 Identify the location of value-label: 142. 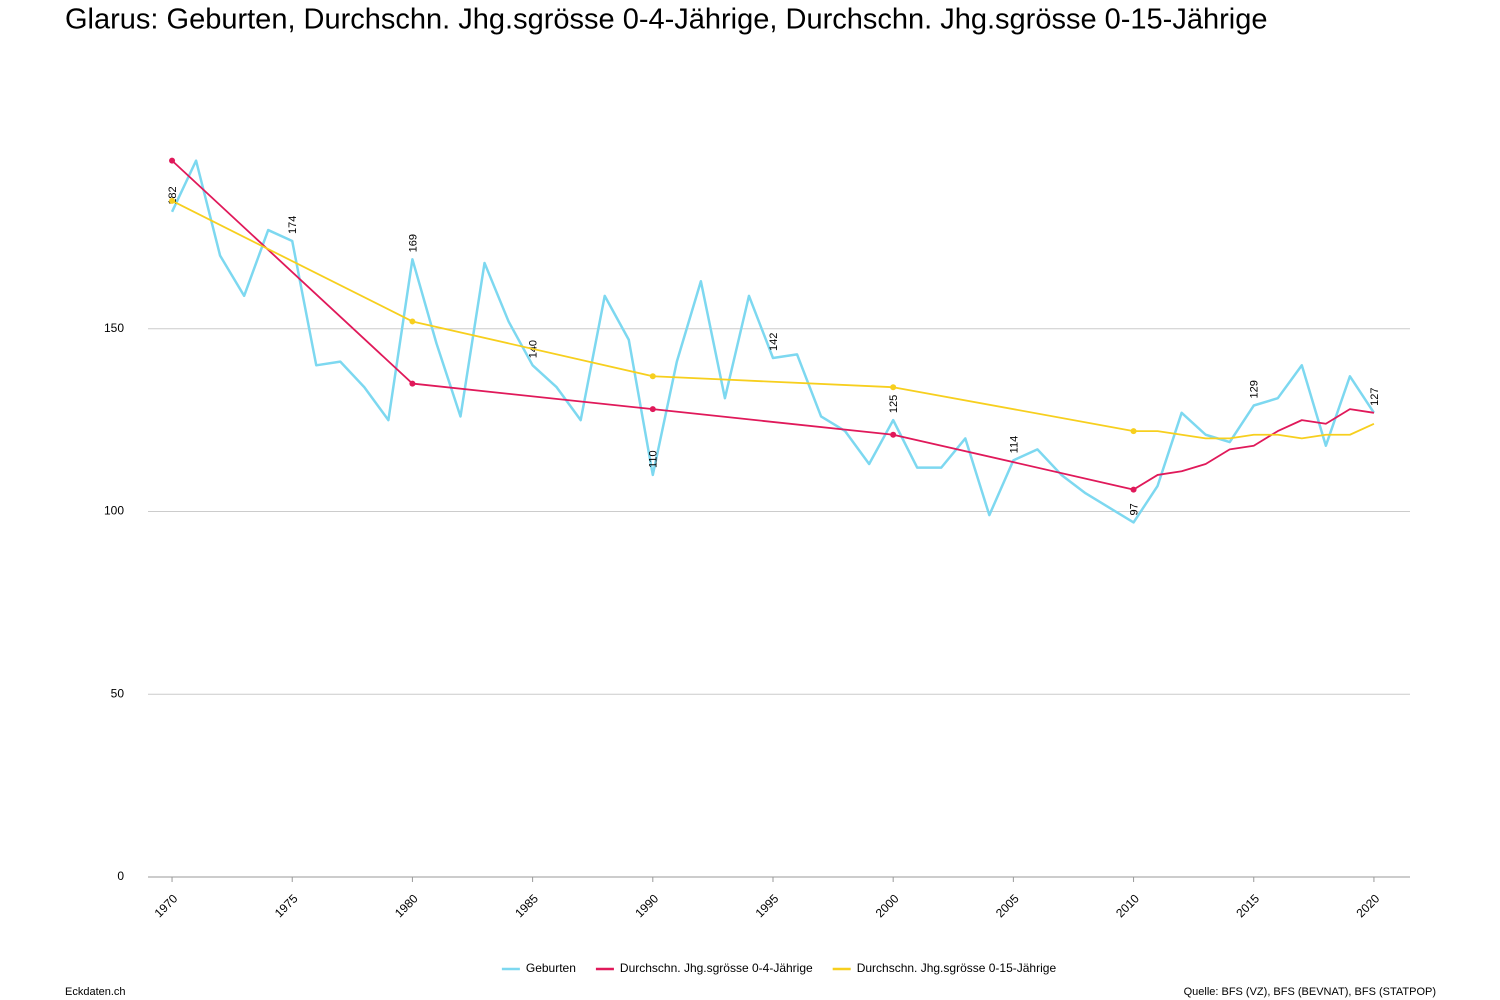
(774, 342).